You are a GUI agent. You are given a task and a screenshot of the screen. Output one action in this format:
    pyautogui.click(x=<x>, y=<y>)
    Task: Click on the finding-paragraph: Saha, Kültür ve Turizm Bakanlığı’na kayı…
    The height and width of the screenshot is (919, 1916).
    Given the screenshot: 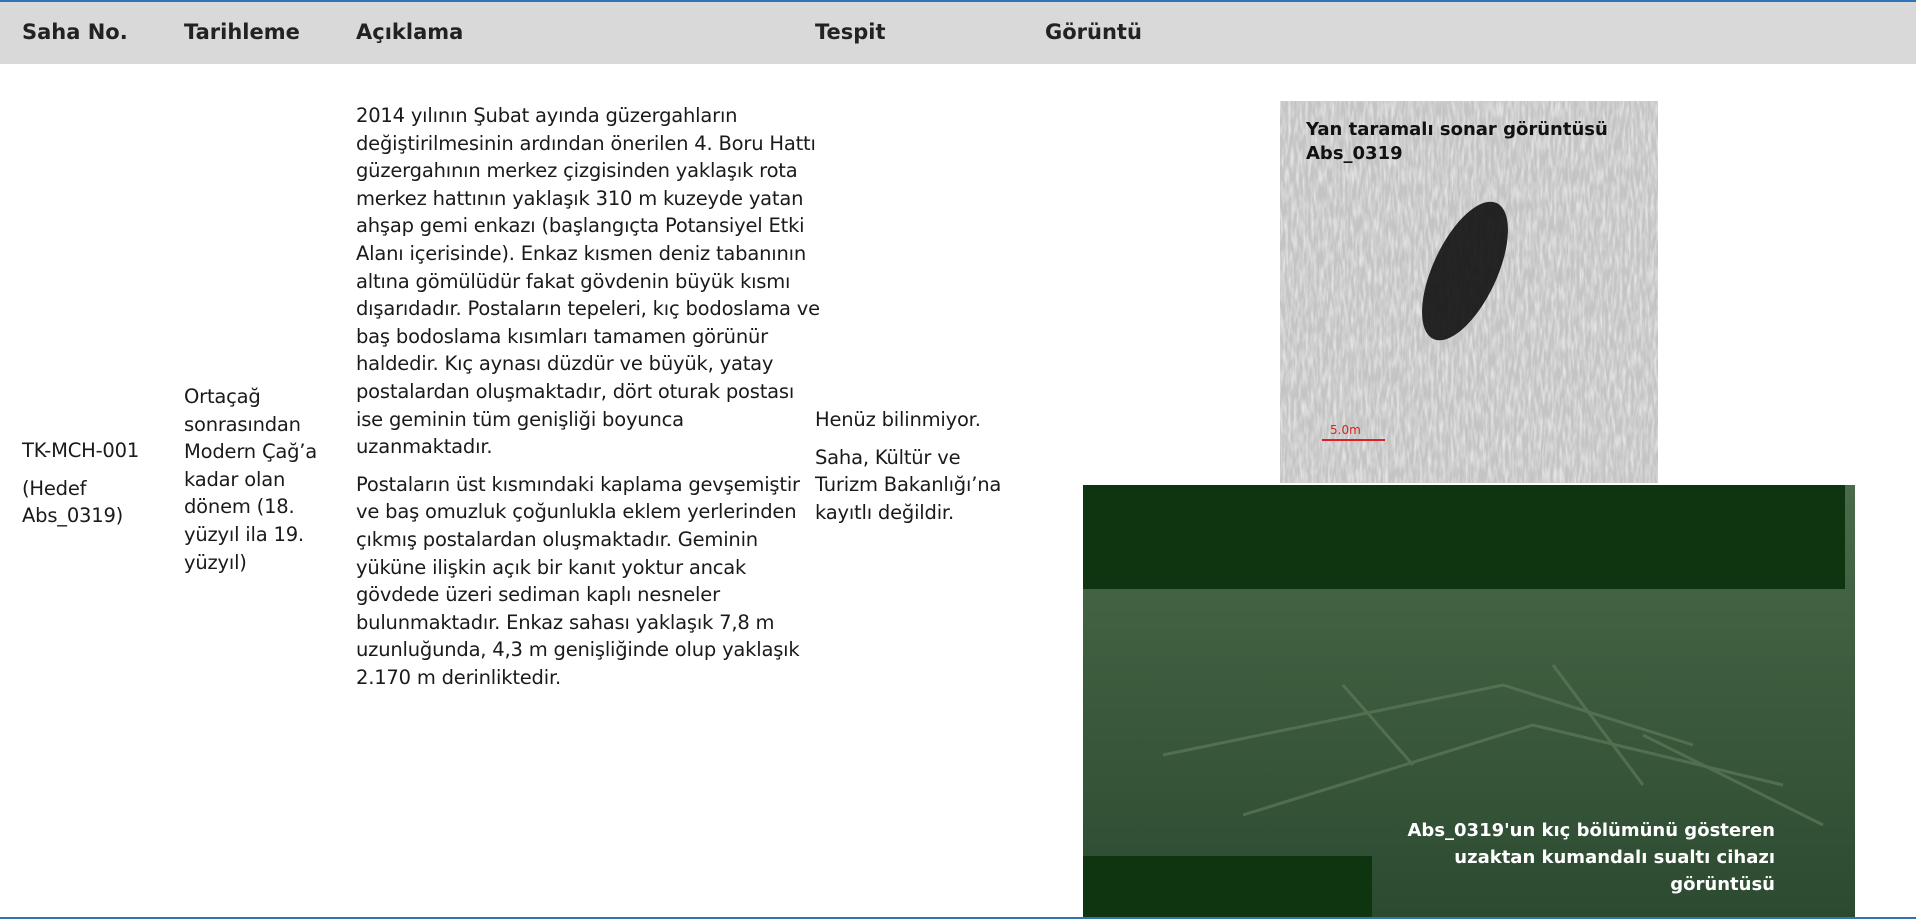 What is the action you would take?
    pyautogui.click(x=908, y=484)
    